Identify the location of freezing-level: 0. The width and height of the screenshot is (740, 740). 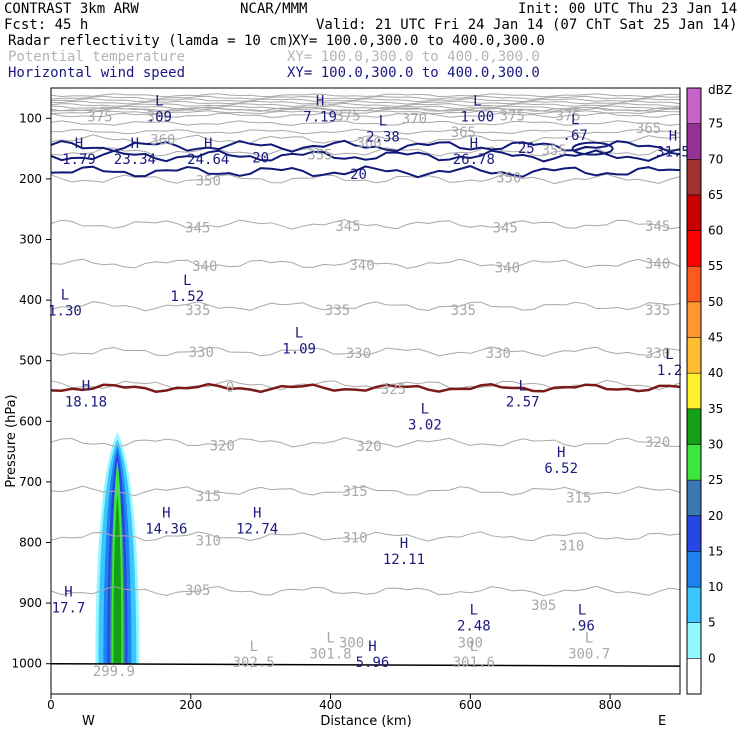
(365, 388).